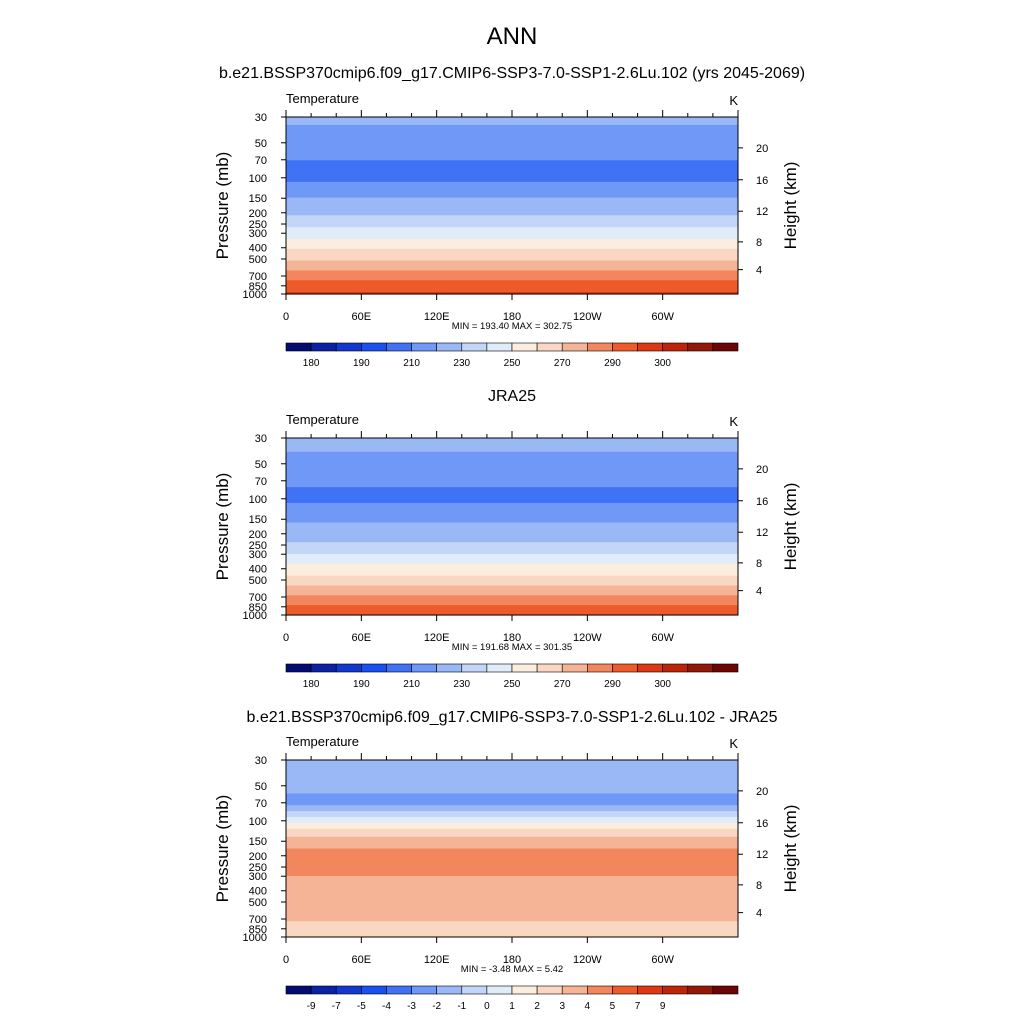 The height and width of the screenshot is (1024, 1024). What do you see at coordinates (512, 998) in the screenshot?
I see `colorbar: -9 -7 -5 -4 -3 -2 -1 0 1 2 3 4 5 7 9` at bounding box center [512, 998].